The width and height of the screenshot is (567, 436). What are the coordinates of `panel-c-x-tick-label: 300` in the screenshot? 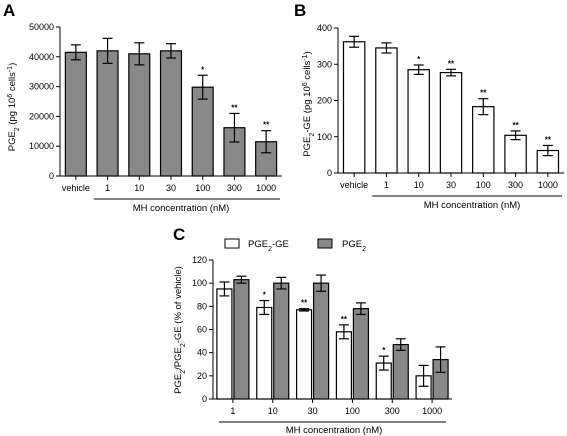 It's located at (392, 411).